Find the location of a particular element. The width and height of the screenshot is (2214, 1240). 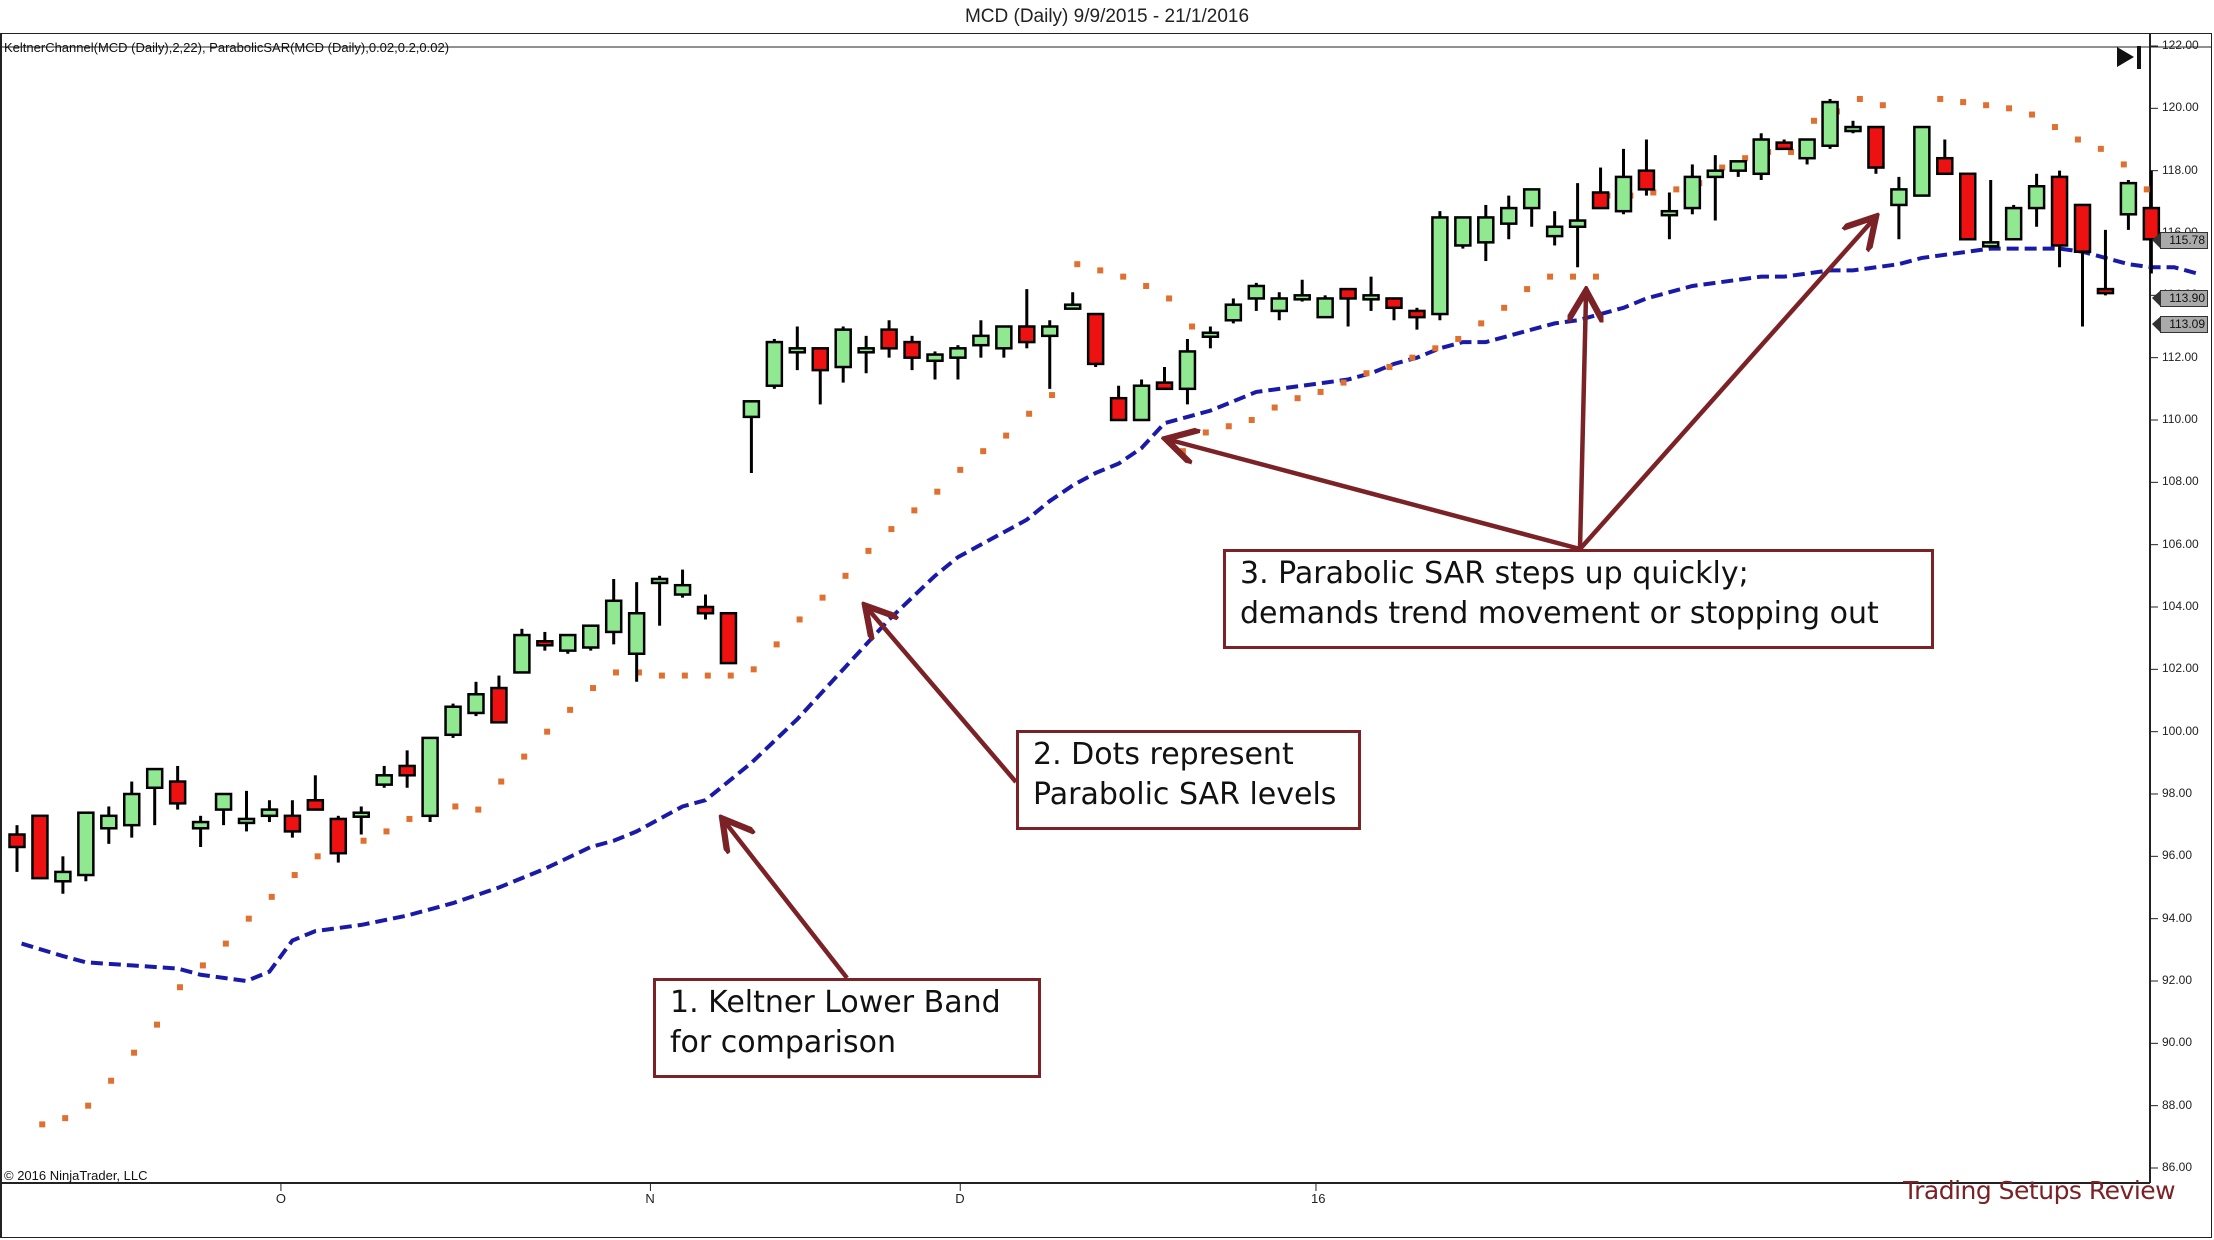

y-tick-label: 120.00 is located at coordinates (2180, 107).